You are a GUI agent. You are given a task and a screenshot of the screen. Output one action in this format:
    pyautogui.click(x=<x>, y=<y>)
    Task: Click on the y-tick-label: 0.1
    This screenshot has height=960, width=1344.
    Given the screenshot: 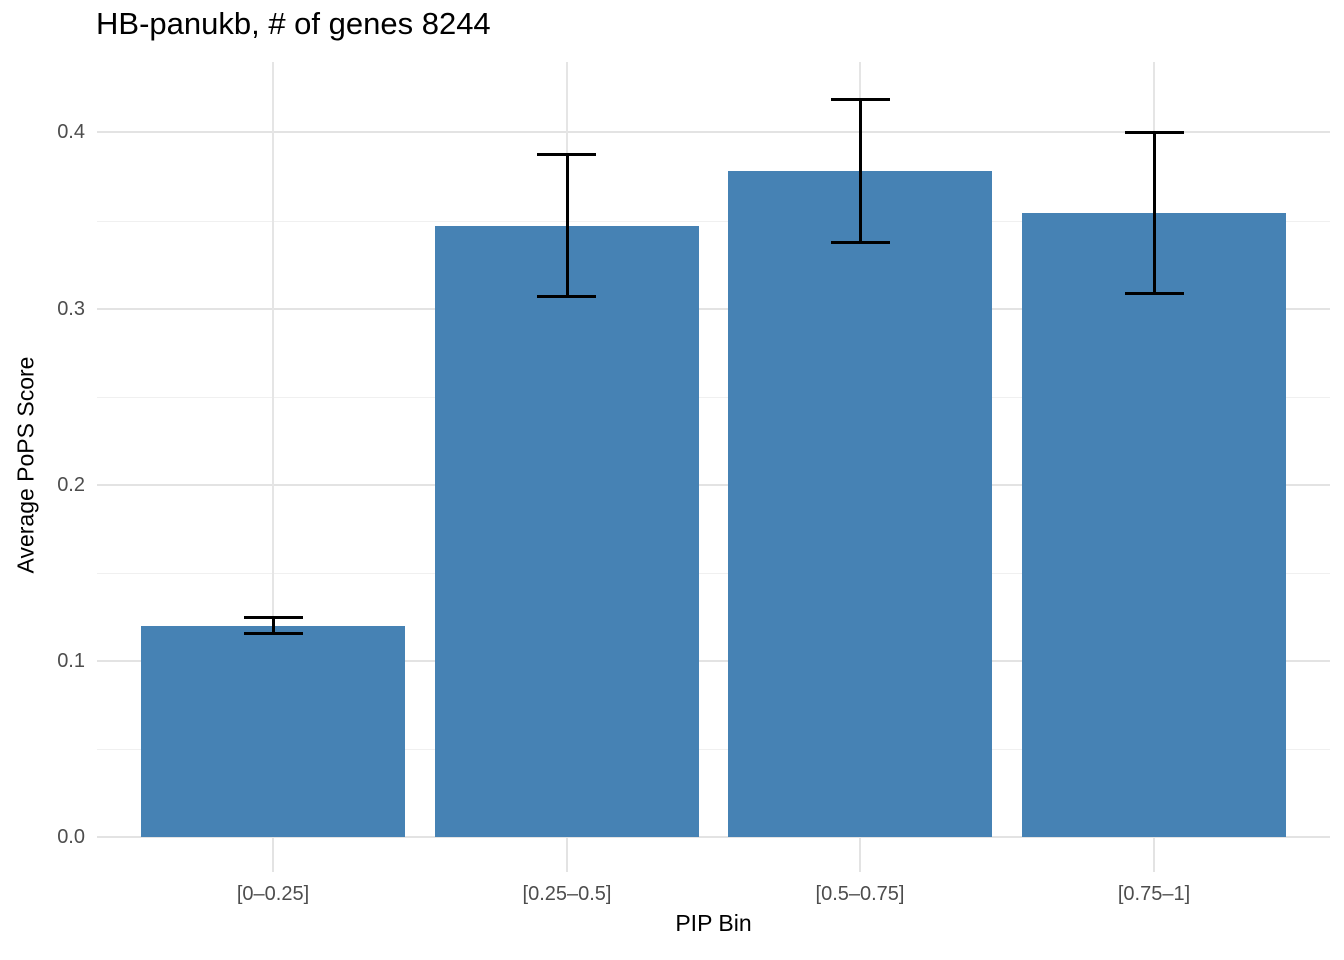 What is the action you would take?
    pyautogui.click(x=71, y=661)
    